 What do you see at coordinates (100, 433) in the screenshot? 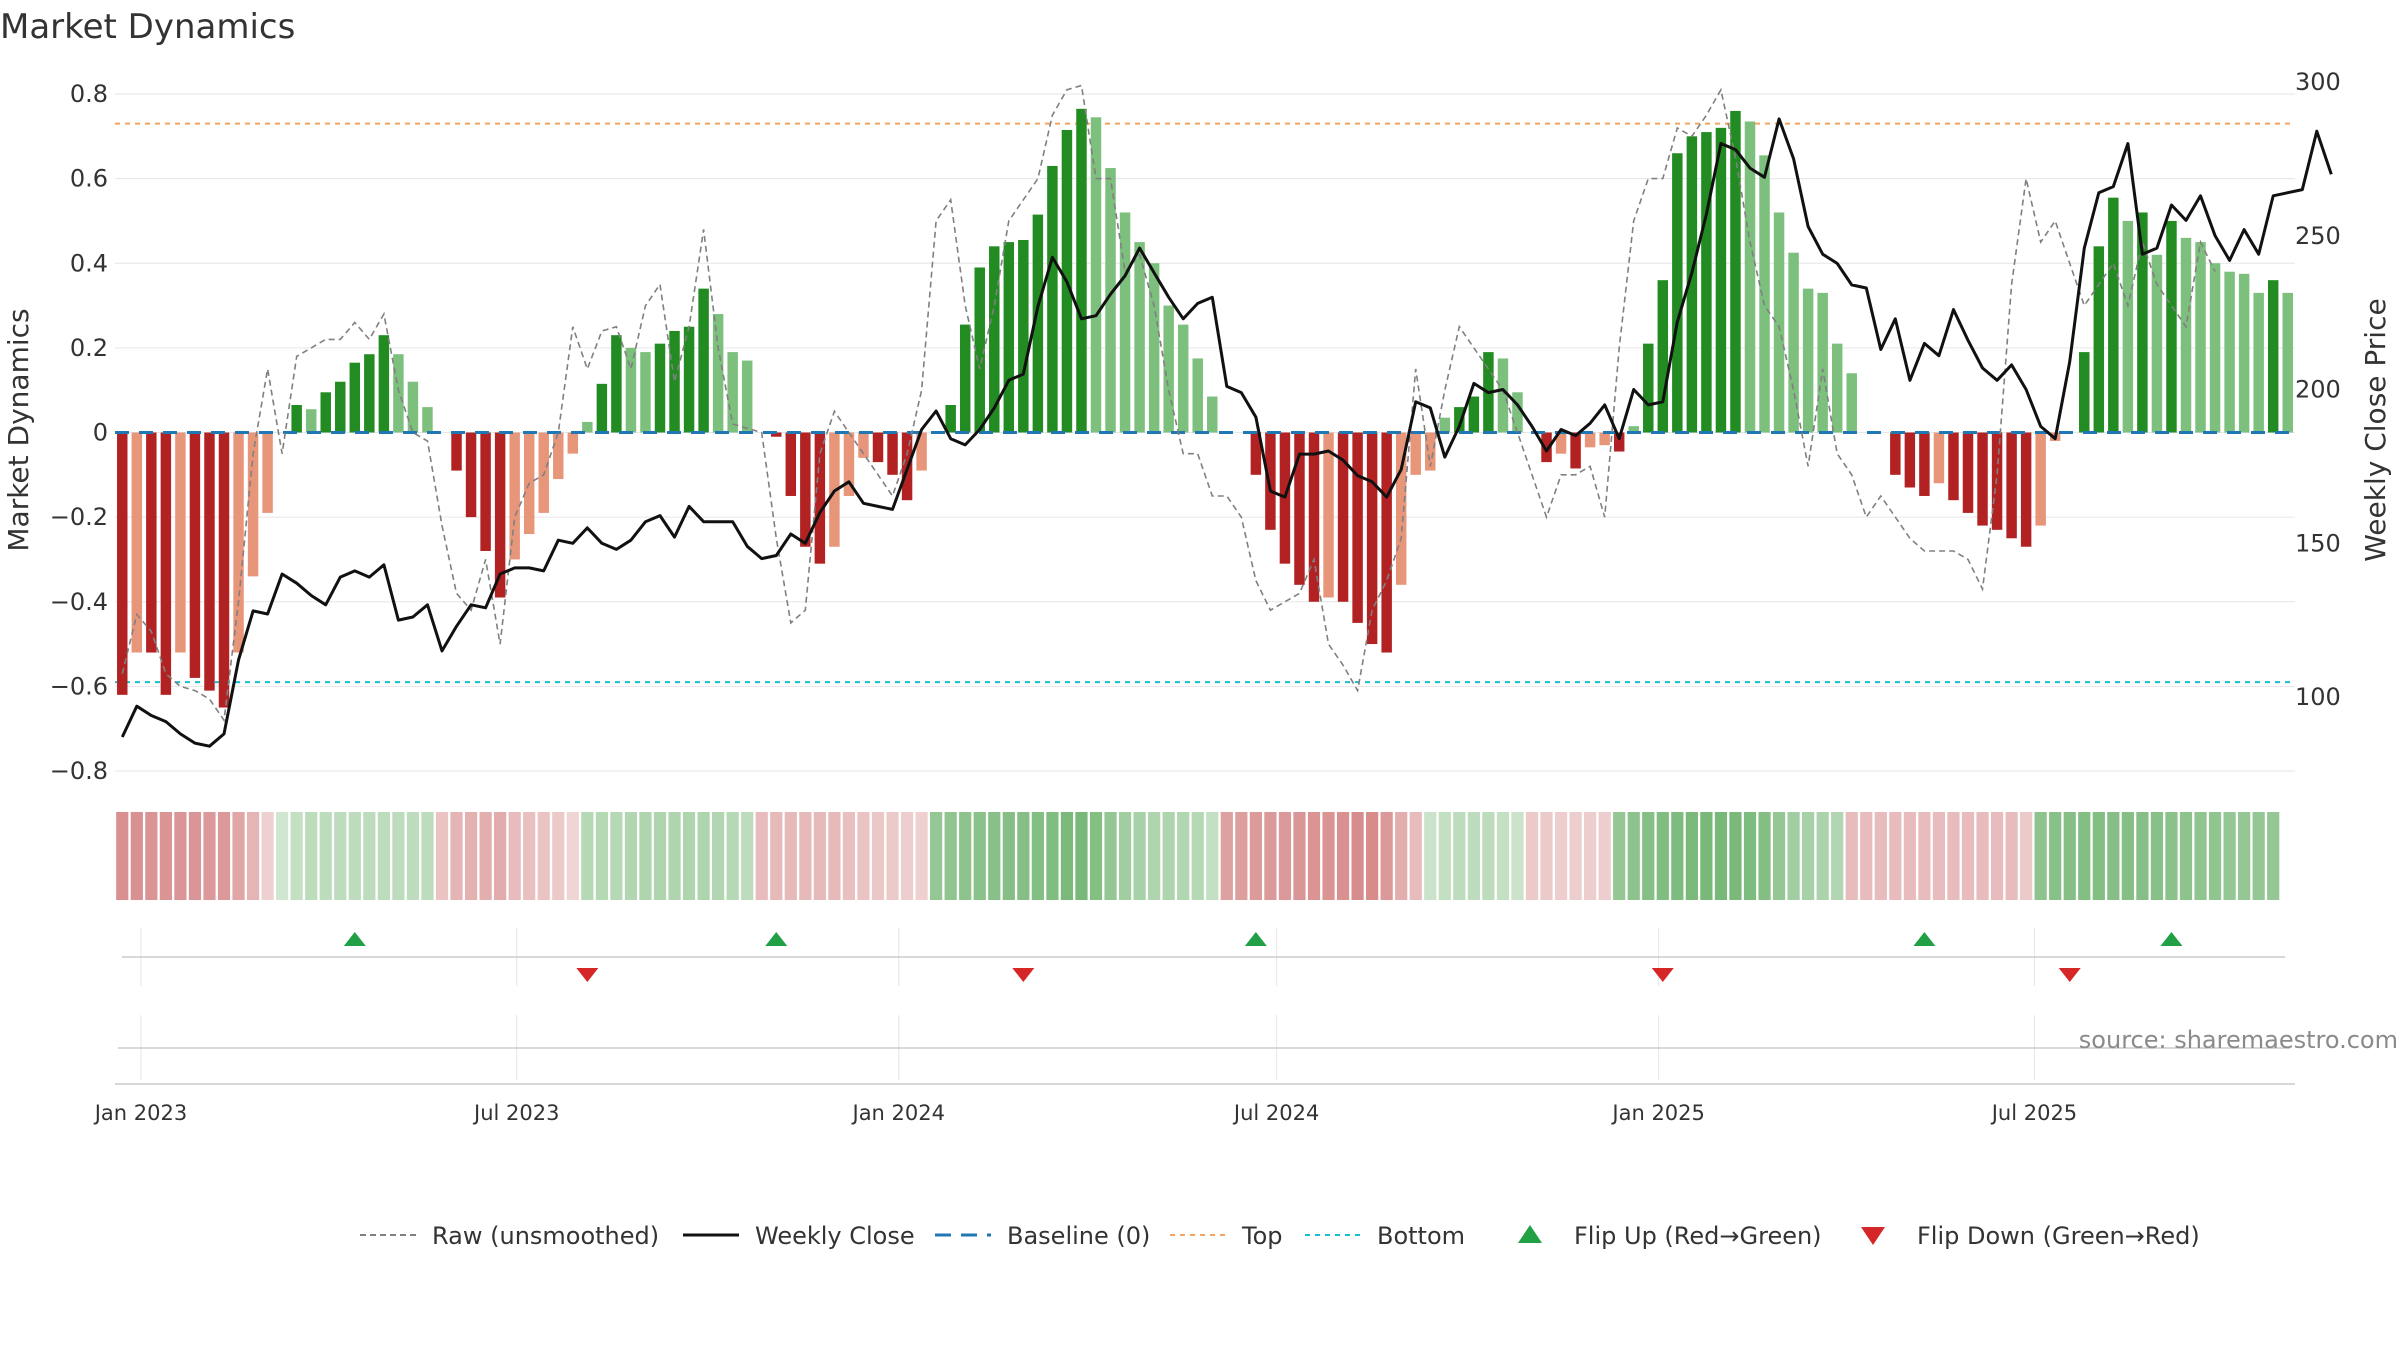
I see `y-tick-label: 0` at bounding box center [100, 433].